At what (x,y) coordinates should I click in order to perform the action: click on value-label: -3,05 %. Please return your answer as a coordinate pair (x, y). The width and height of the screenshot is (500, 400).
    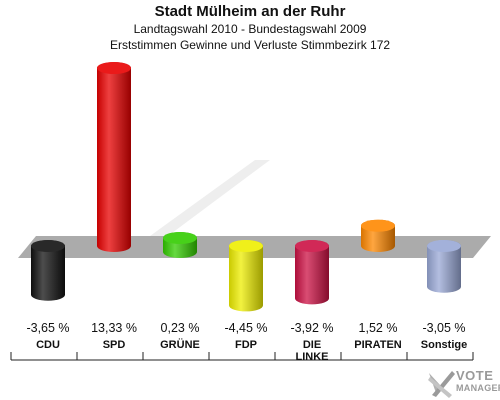
    Looking at the image, I should click on (443, 328).